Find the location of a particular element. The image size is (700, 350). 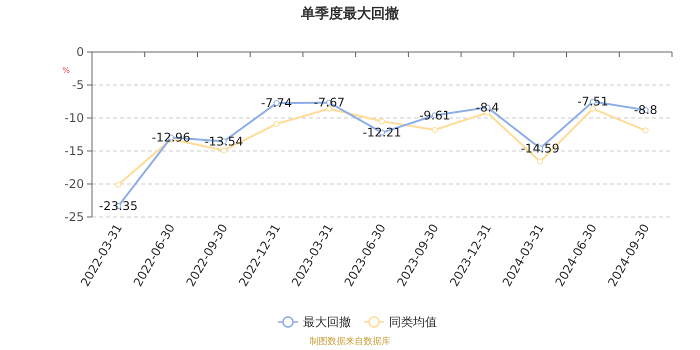

text: 制图数据来自数据库 is located at coordinates (350, 341).